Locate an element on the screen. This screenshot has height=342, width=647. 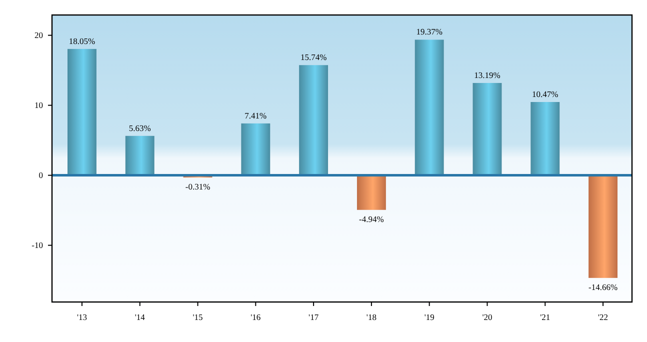
data-label: 19.37% is located at coordinates (429, 31).